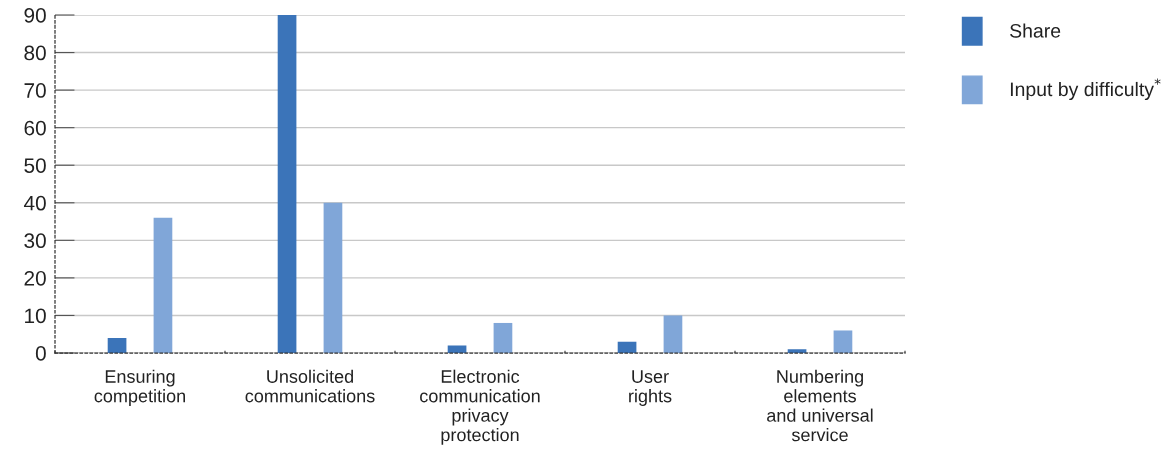 This screenshot has height=457, width=1173. Describe the element at coordinates (35, 15) in the screenshot. I see `y-tick-label: 90` at that location.